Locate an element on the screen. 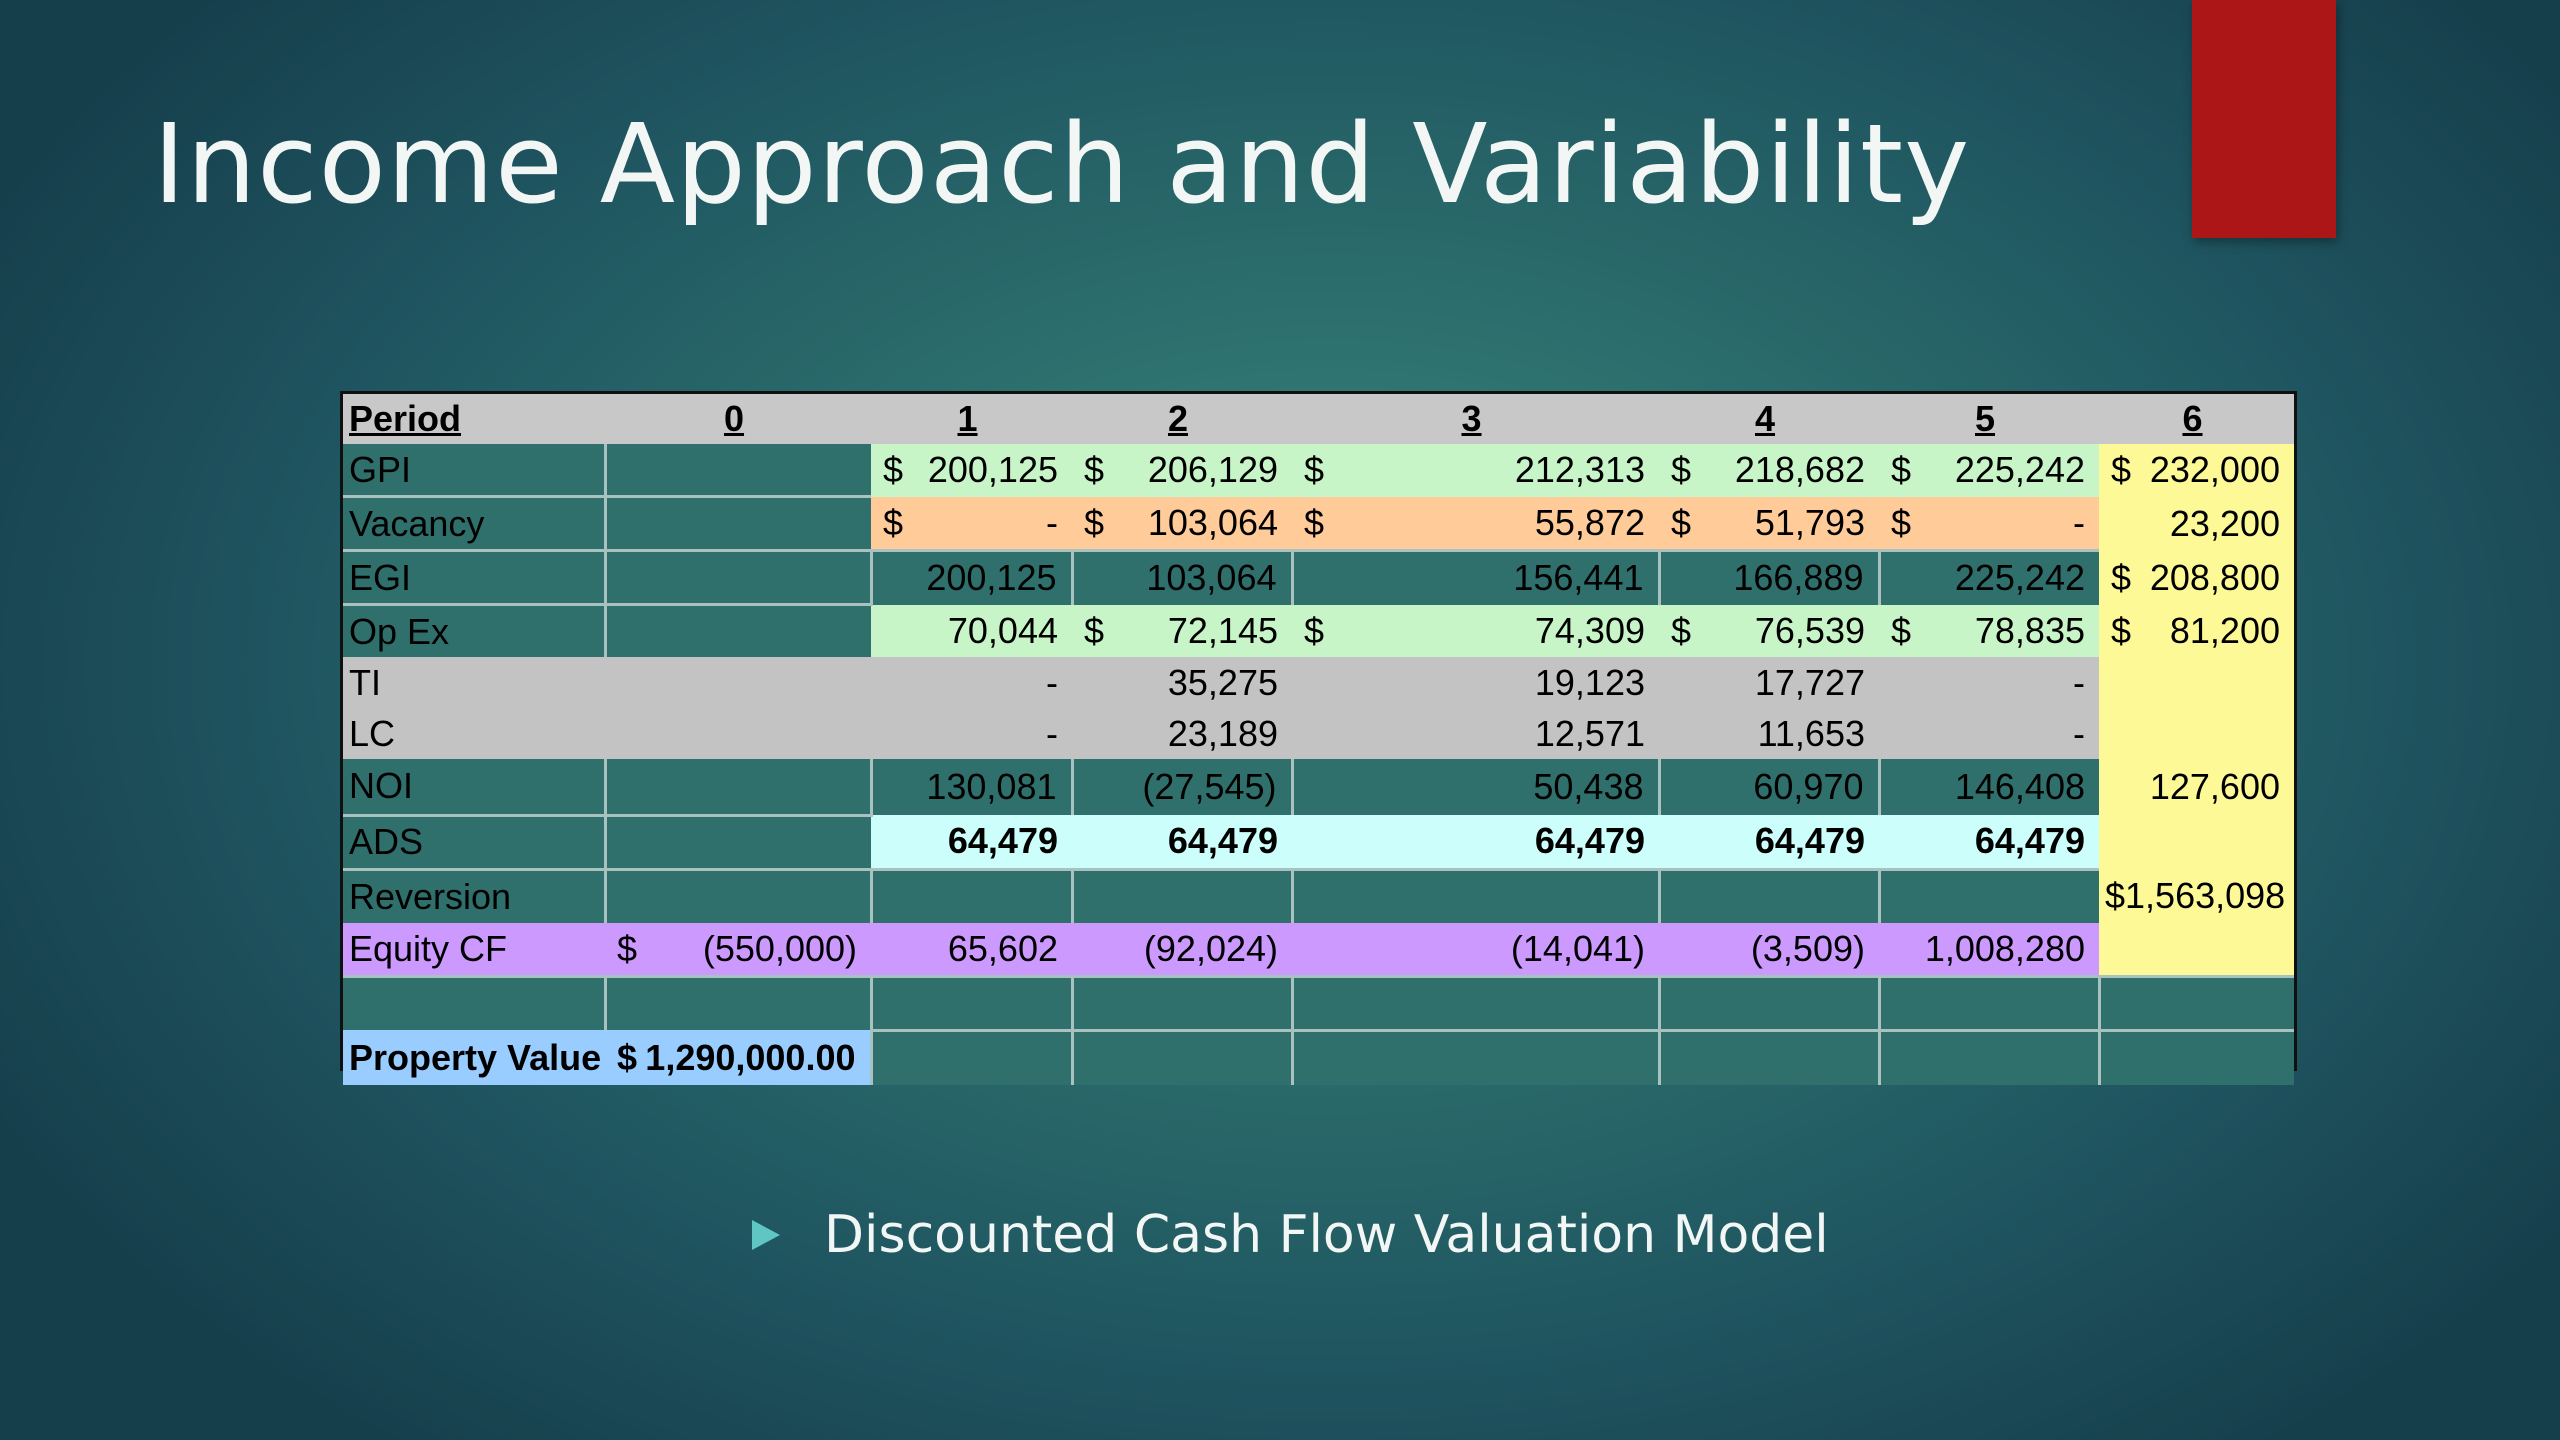 Image resolution: width=2560 pixels, height=1440 pixels. table-row-property-value: Property Value $1,290,000.00 is located at coordinates (1318, 1056).